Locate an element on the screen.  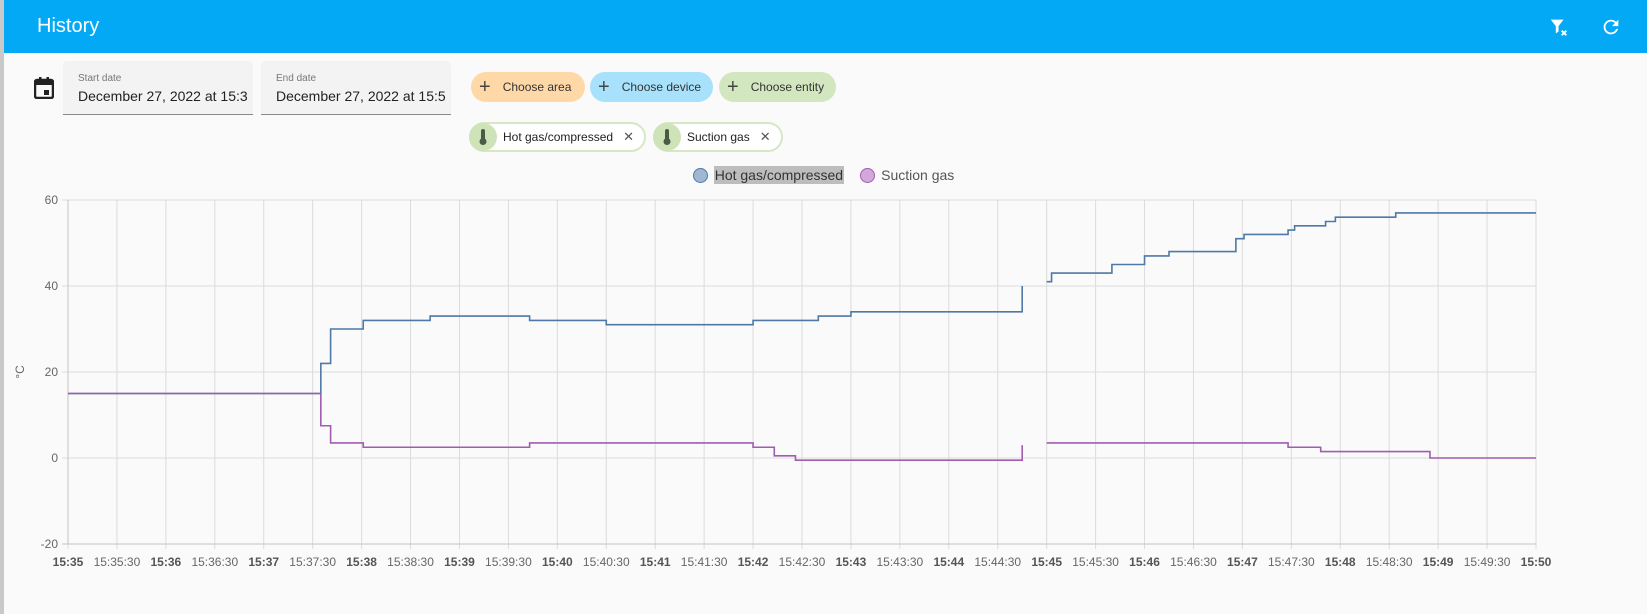
x-tick-label: 15:40 is located at coordinates (557, 562).